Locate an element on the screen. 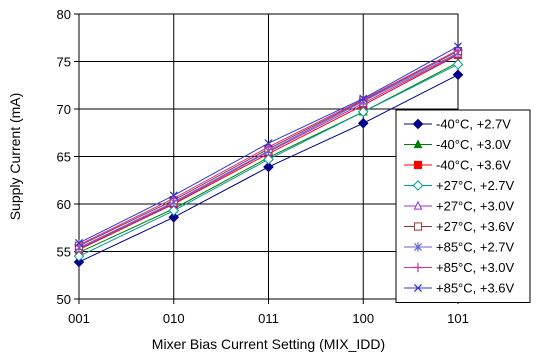  x-tick-label: 001 is located at coordinates (79, 318).